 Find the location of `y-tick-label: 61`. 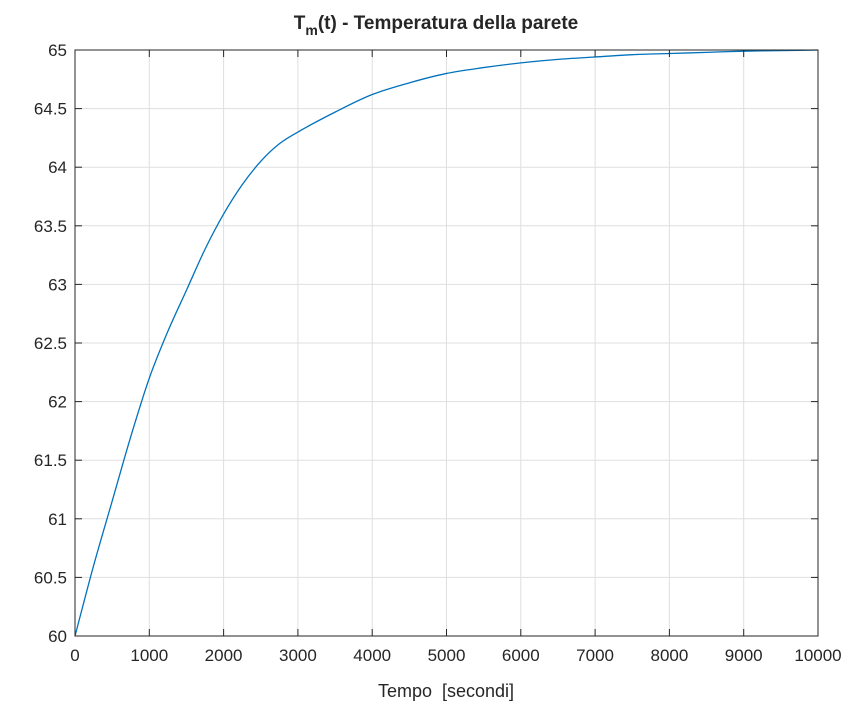

y-tick-label: 61 is located at coordinates (57, 519).